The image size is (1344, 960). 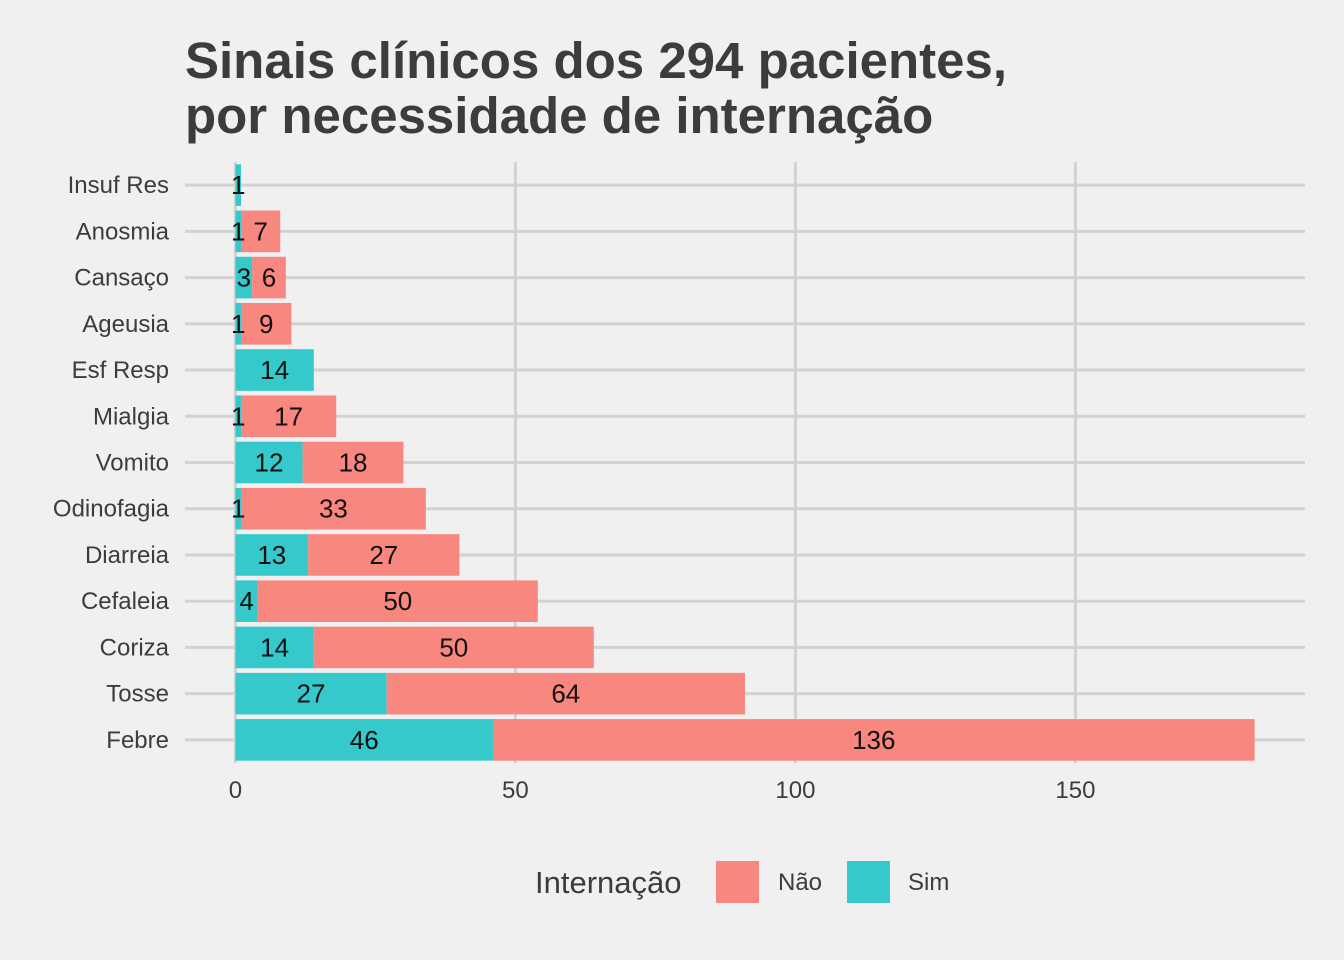 What do you see at coordinates (795, 790) in the screenshot?
I see `x-tick-label: 100` at bounding box center [795, 790].